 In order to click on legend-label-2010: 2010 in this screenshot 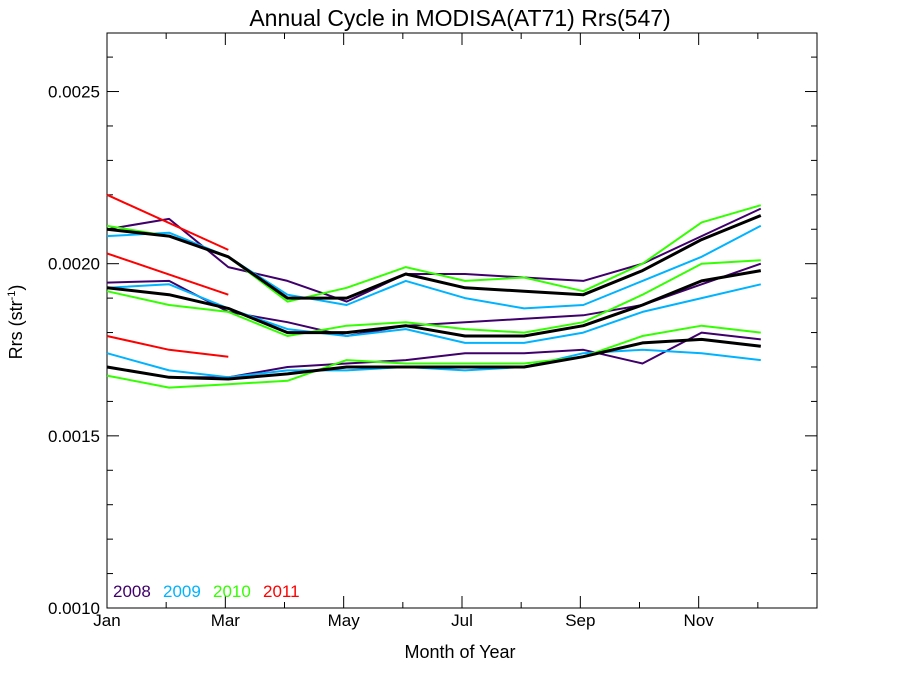, I will do `click(232, 591)`.